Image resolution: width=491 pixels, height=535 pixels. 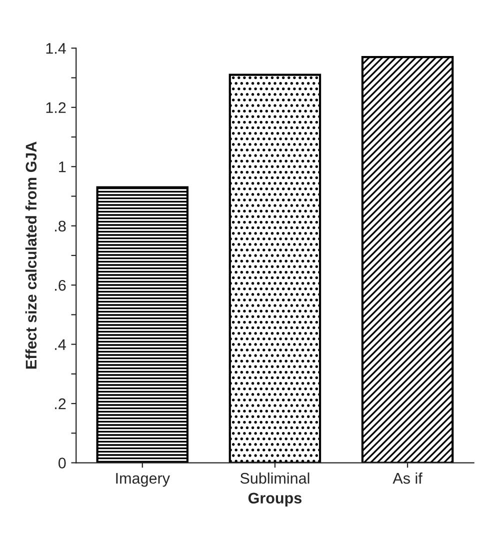 I want to click on y-tick-label: 0, so click(x=62, y=463).